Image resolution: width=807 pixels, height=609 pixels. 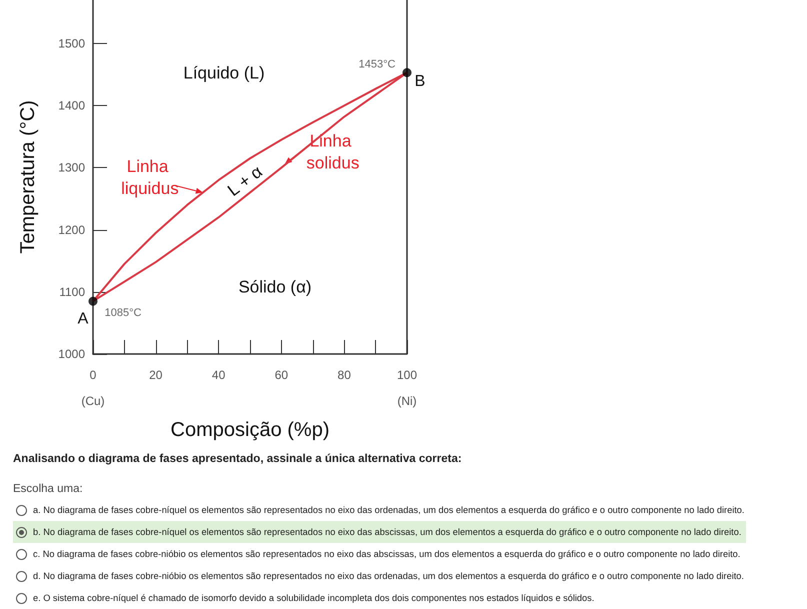 What do you see at coordinates (275, 287) in the screenshot?
I see `annotation: Sólido (α)` at bounding box center [275, 287].